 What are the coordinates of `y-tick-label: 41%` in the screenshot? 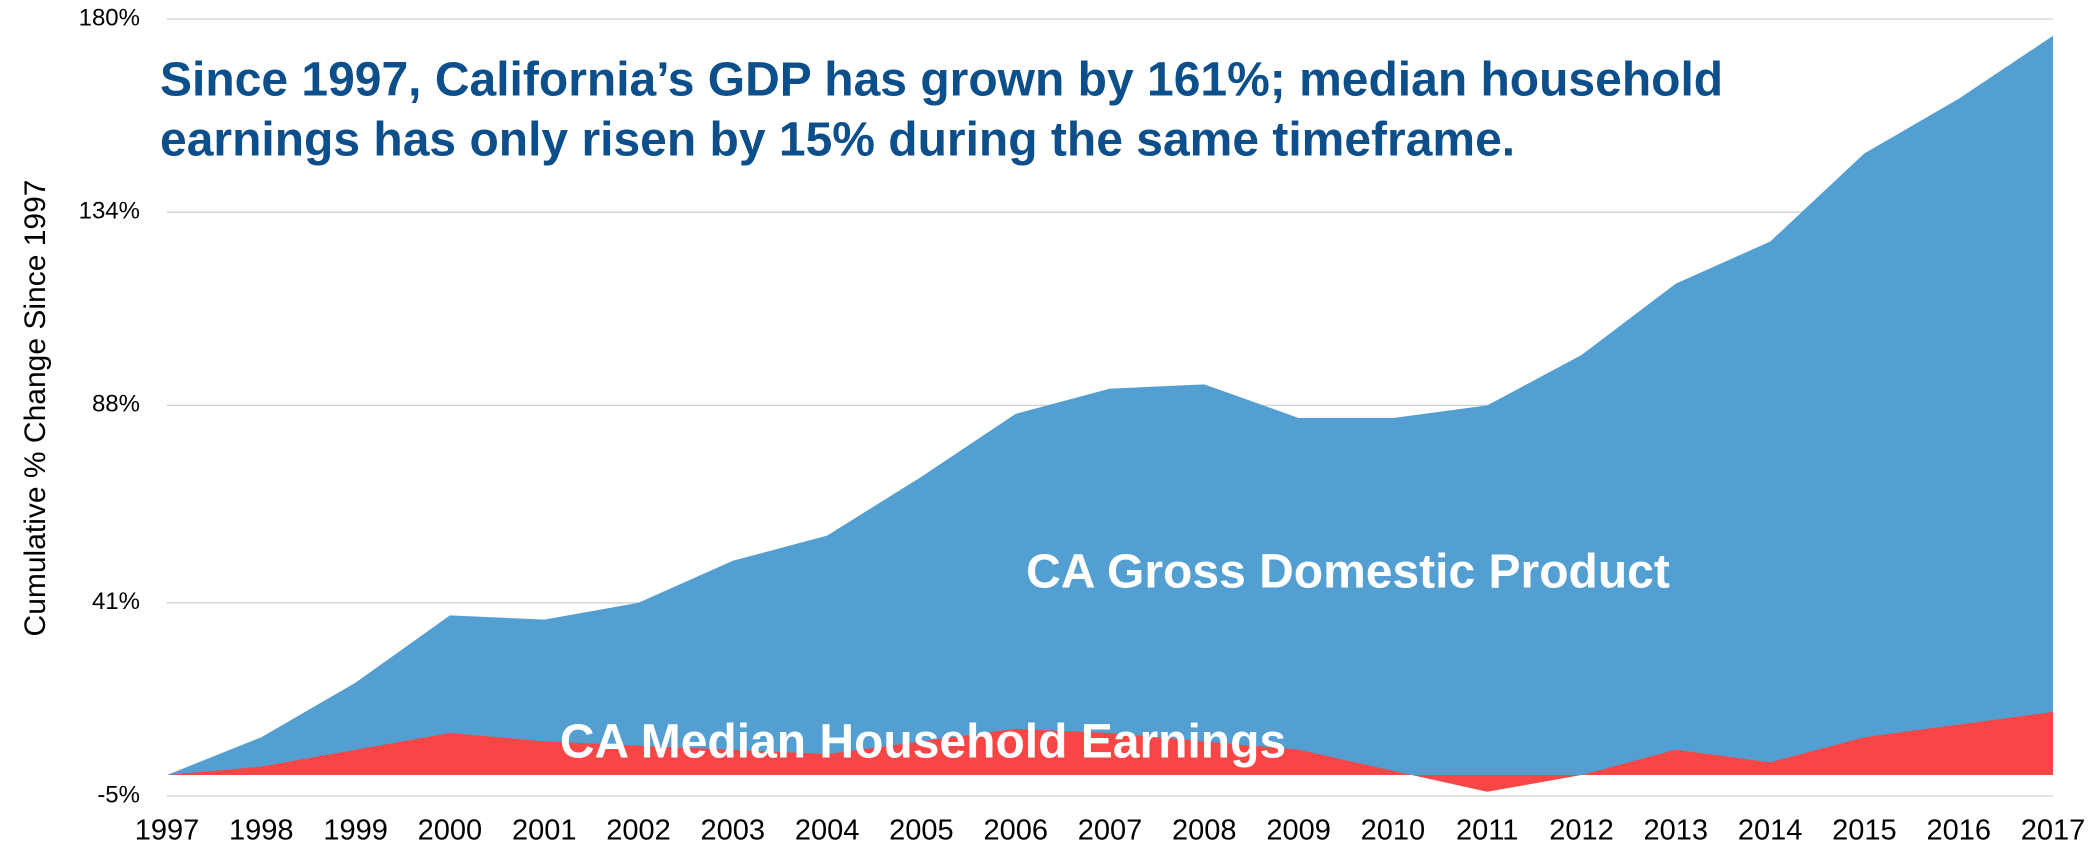 It's located at (116, 601).